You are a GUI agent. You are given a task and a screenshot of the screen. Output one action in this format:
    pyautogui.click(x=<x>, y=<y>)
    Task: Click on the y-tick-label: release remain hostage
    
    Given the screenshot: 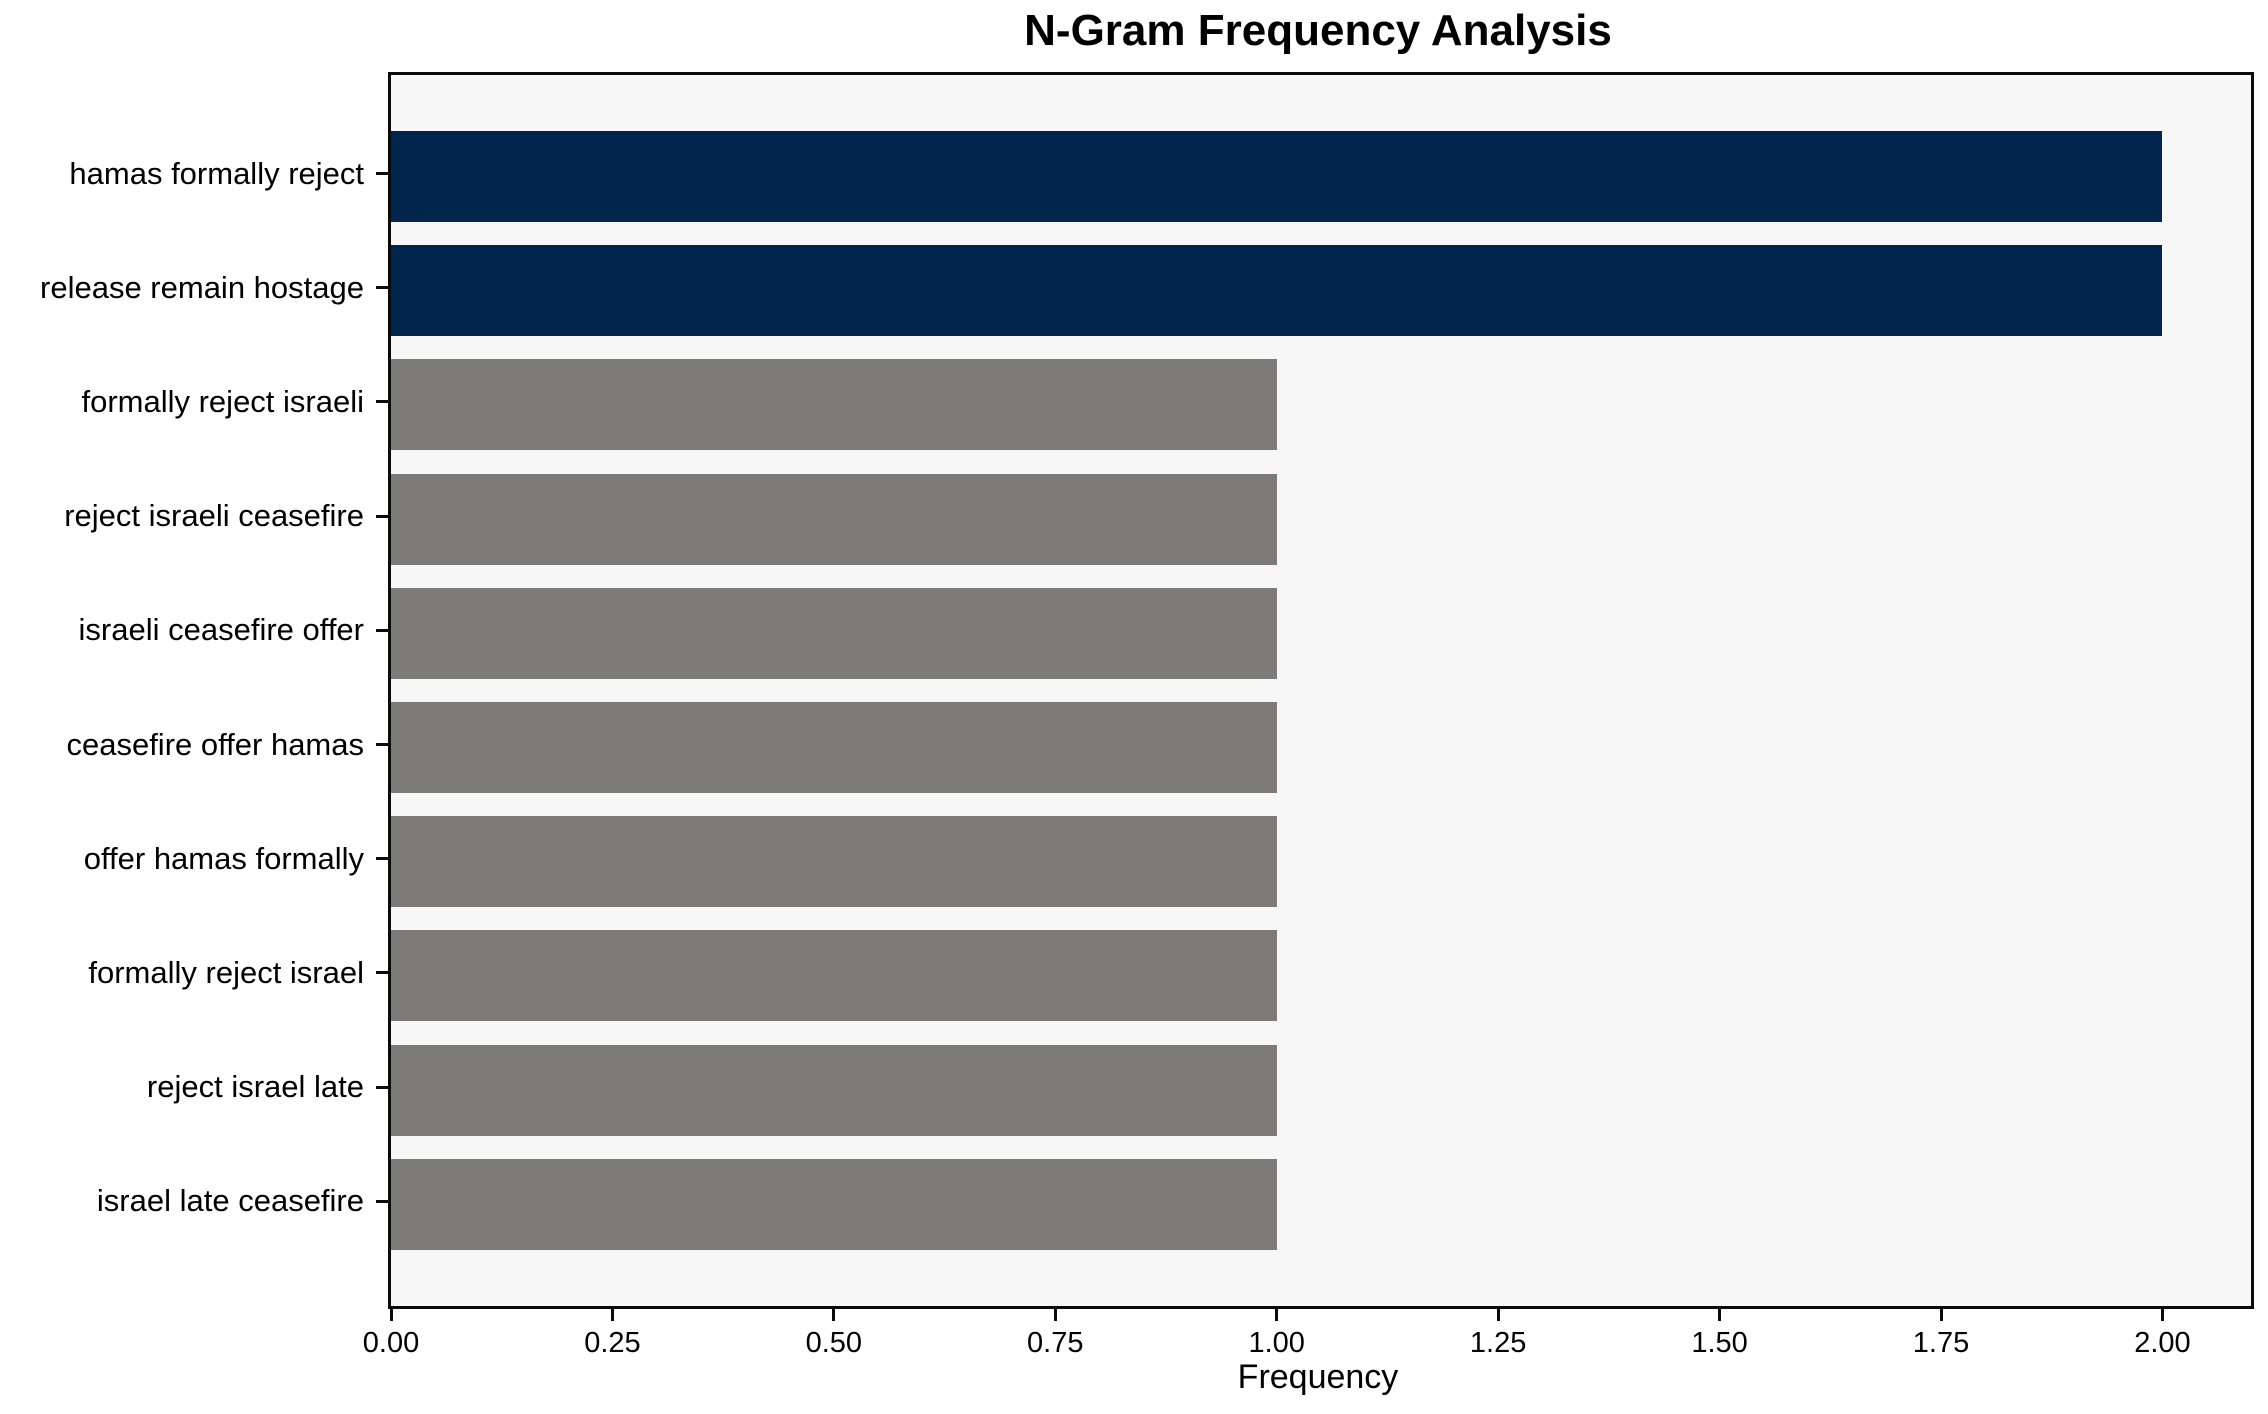 What is the action you would take?
    pyautogui.click(x=202, y=287)
    